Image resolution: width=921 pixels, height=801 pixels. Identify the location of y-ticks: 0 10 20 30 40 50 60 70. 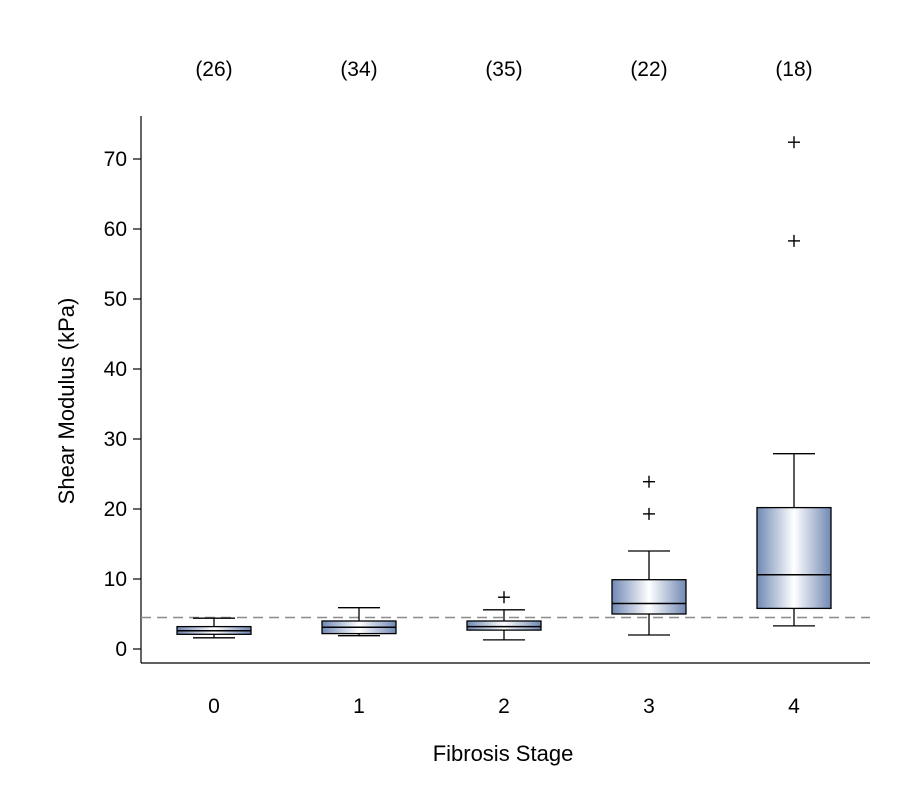
(122, 404).